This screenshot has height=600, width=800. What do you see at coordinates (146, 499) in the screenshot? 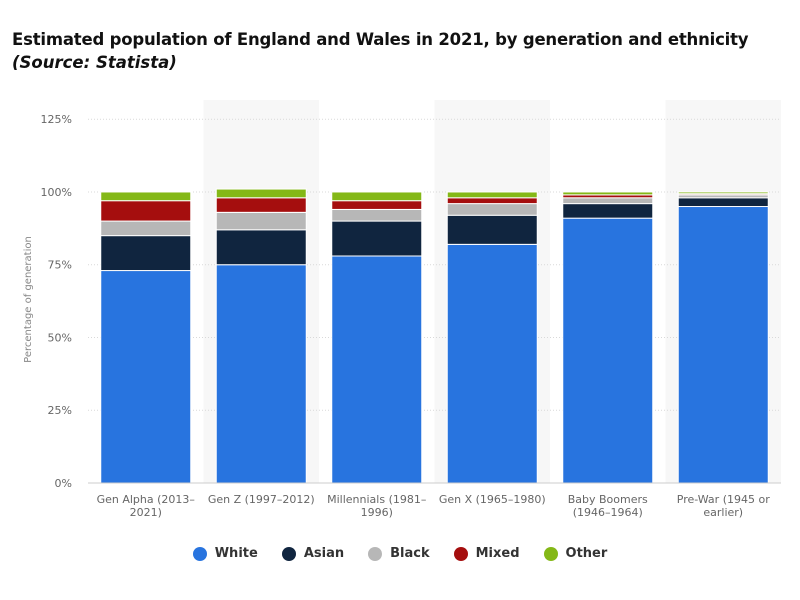
I see `x-tick-label: Gen Alpha (2013–` at bounding box center [146, 499].